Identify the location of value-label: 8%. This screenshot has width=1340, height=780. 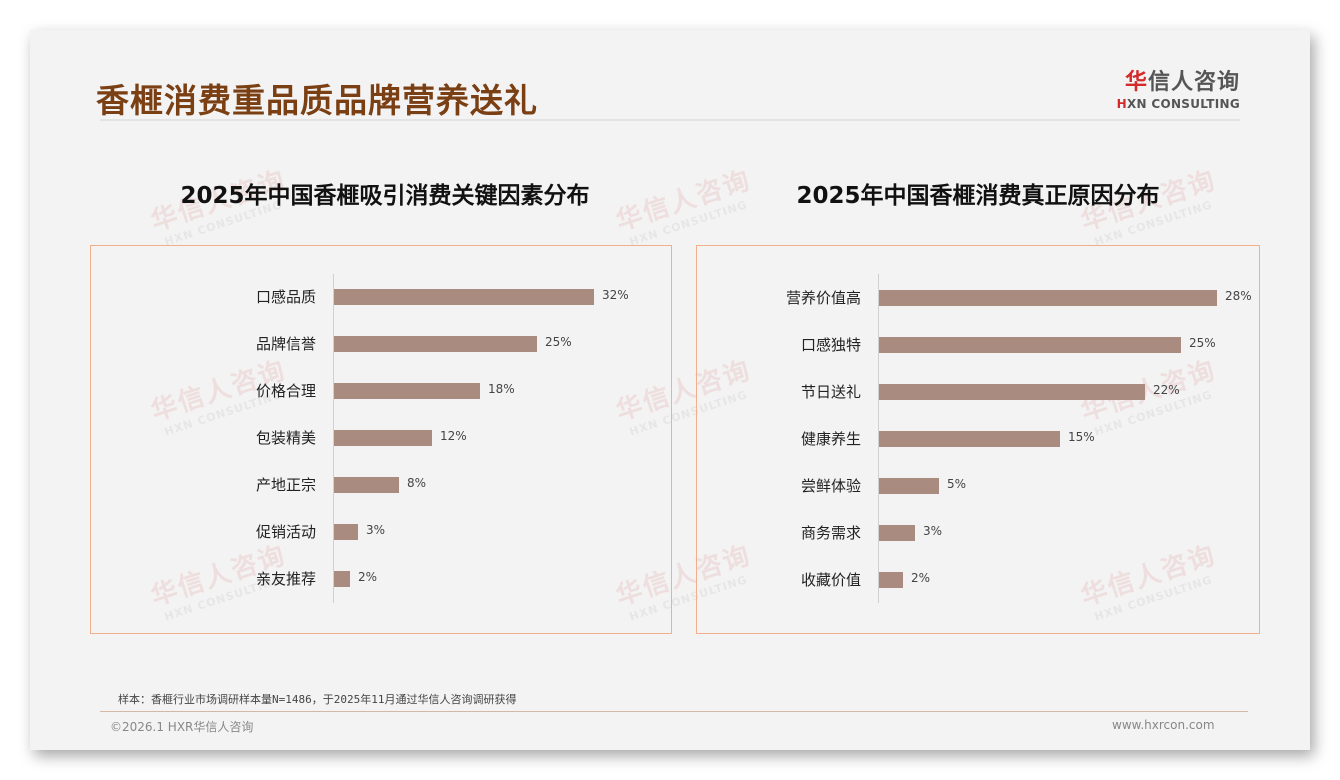
(417, 483).